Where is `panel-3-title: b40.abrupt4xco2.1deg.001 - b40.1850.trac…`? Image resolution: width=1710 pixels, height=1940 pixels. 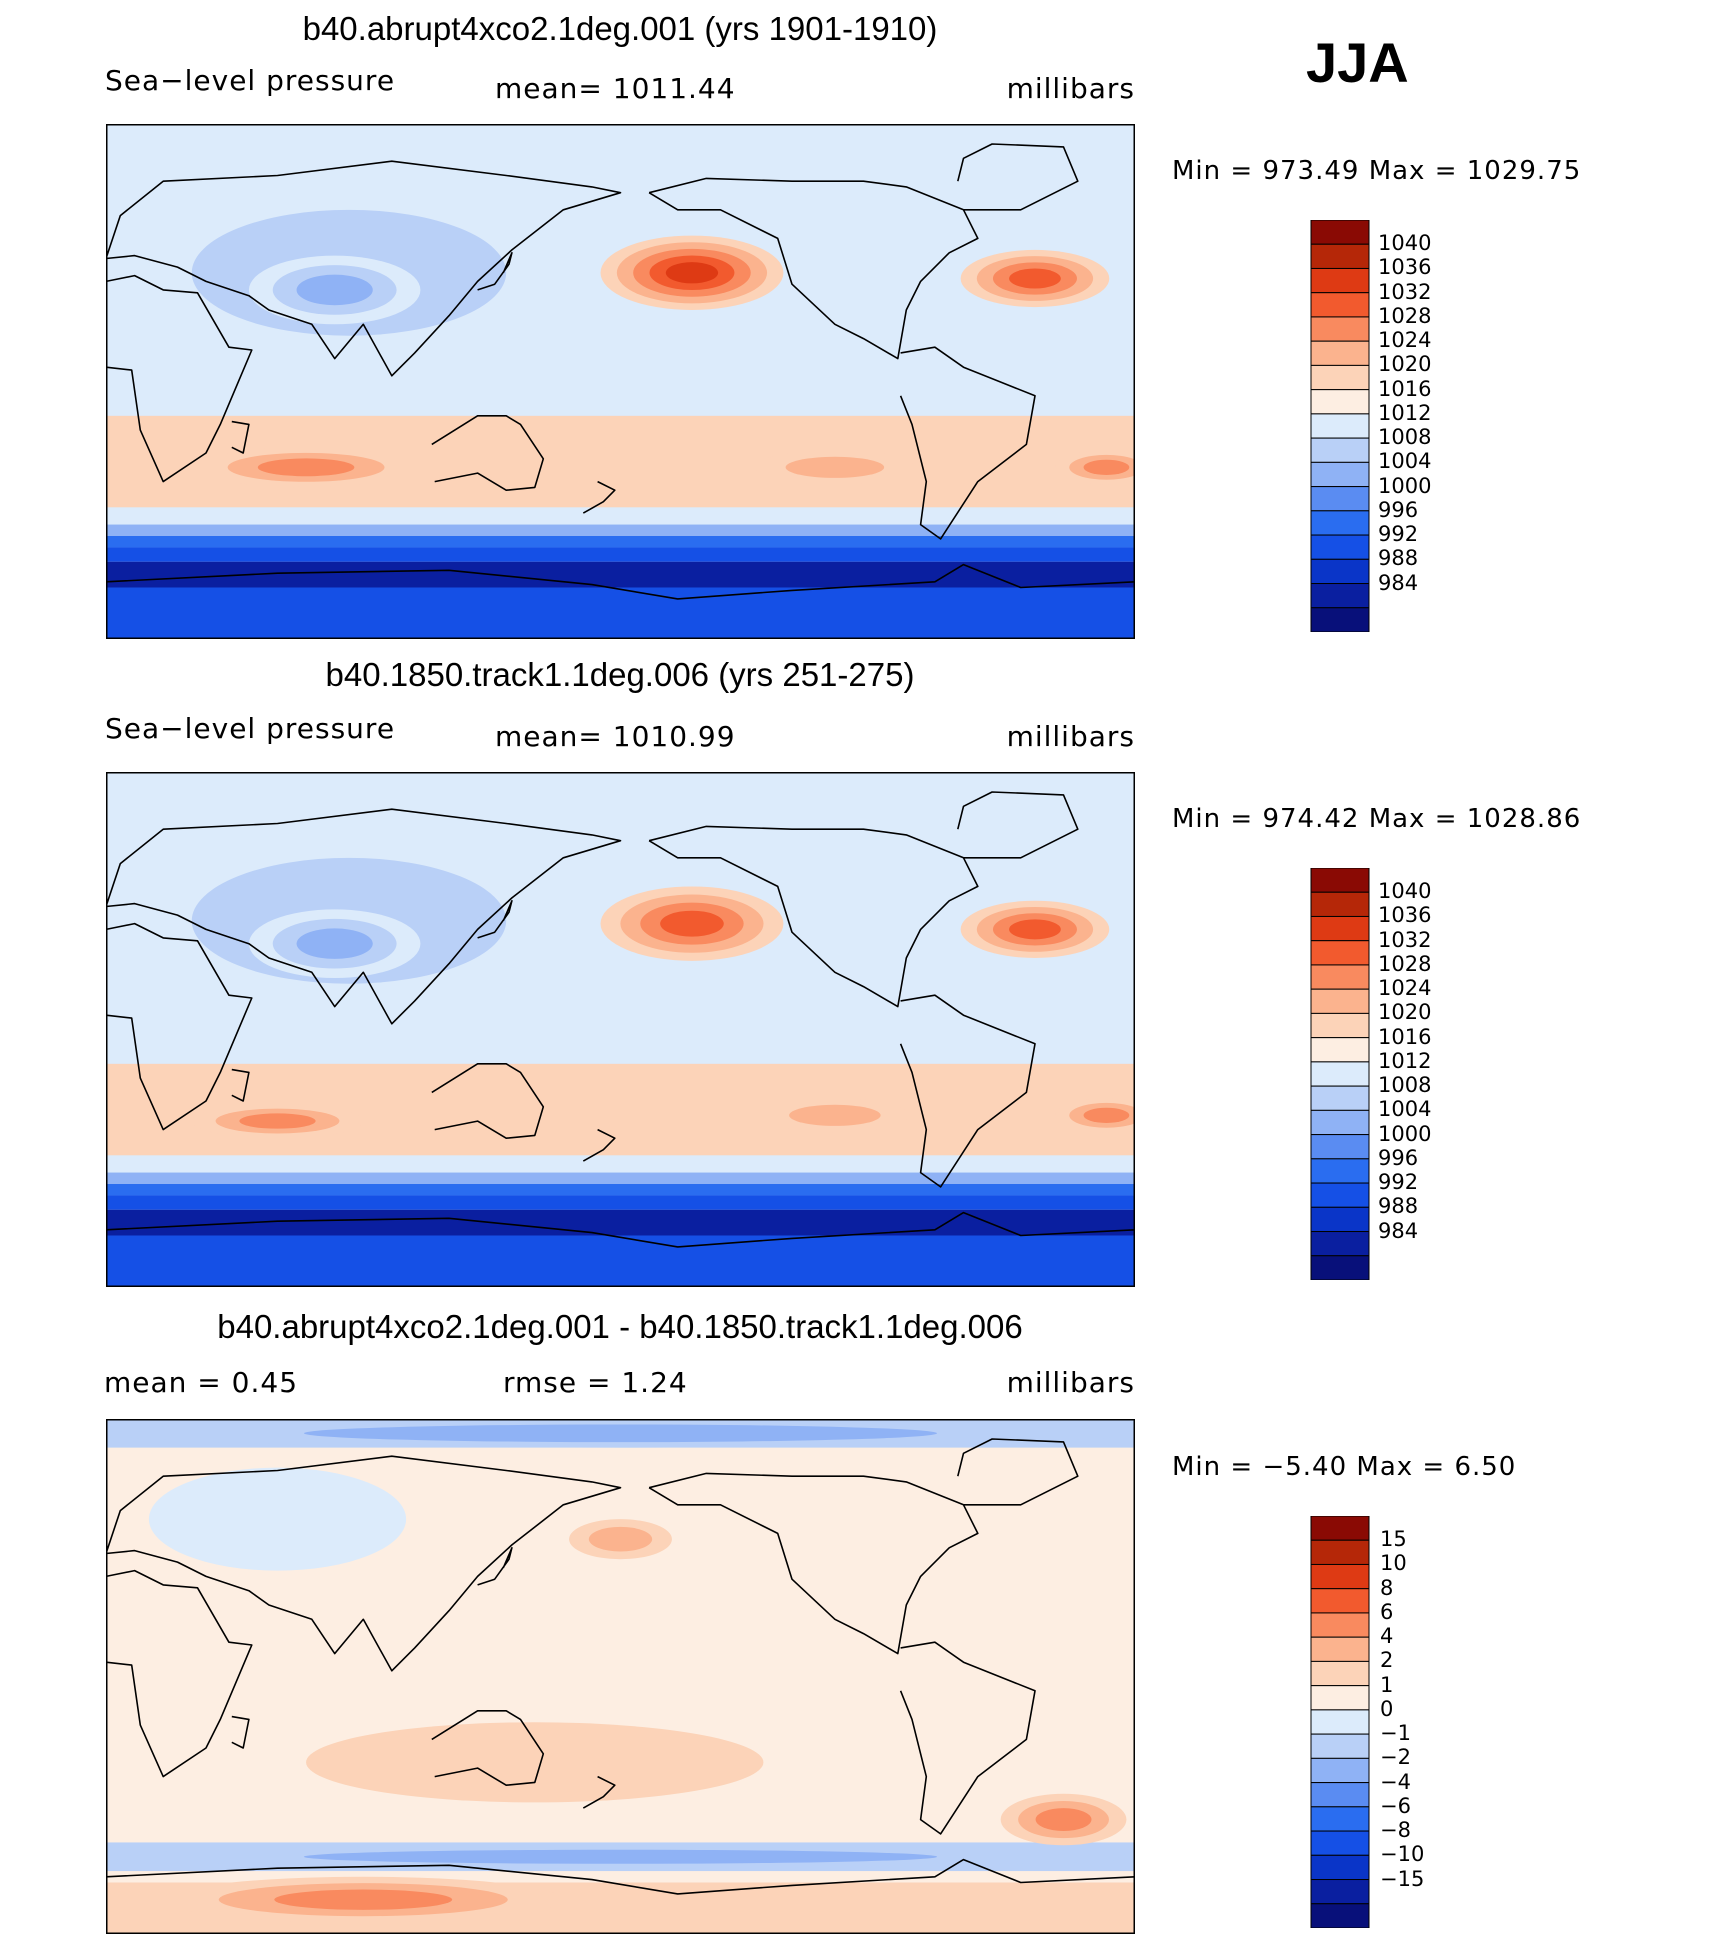 panel-3-title: b40.abrupt4xco2.1deg.001 - b40.1850.trac… is located at coordinates (620, 1326).